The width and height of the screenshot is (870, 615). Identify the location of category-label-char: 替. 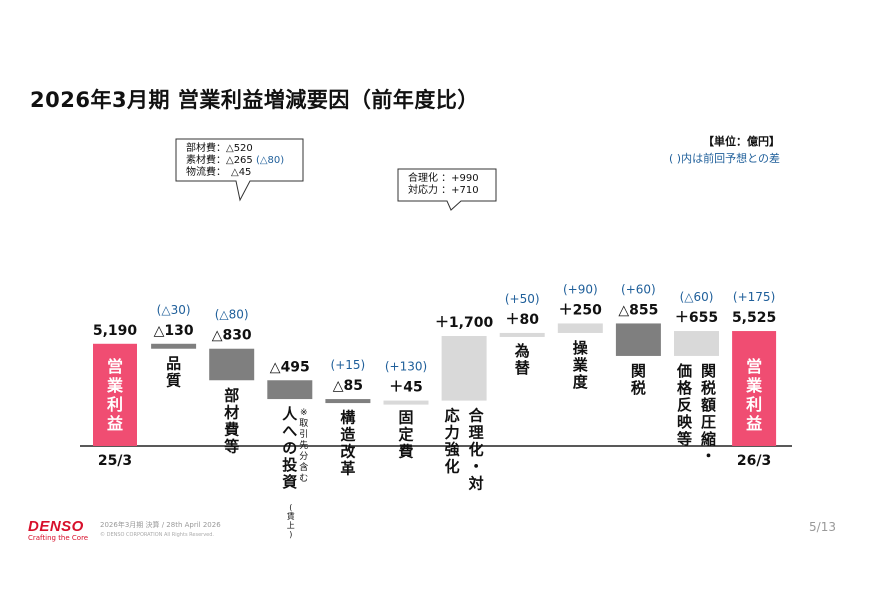
(523, 368).